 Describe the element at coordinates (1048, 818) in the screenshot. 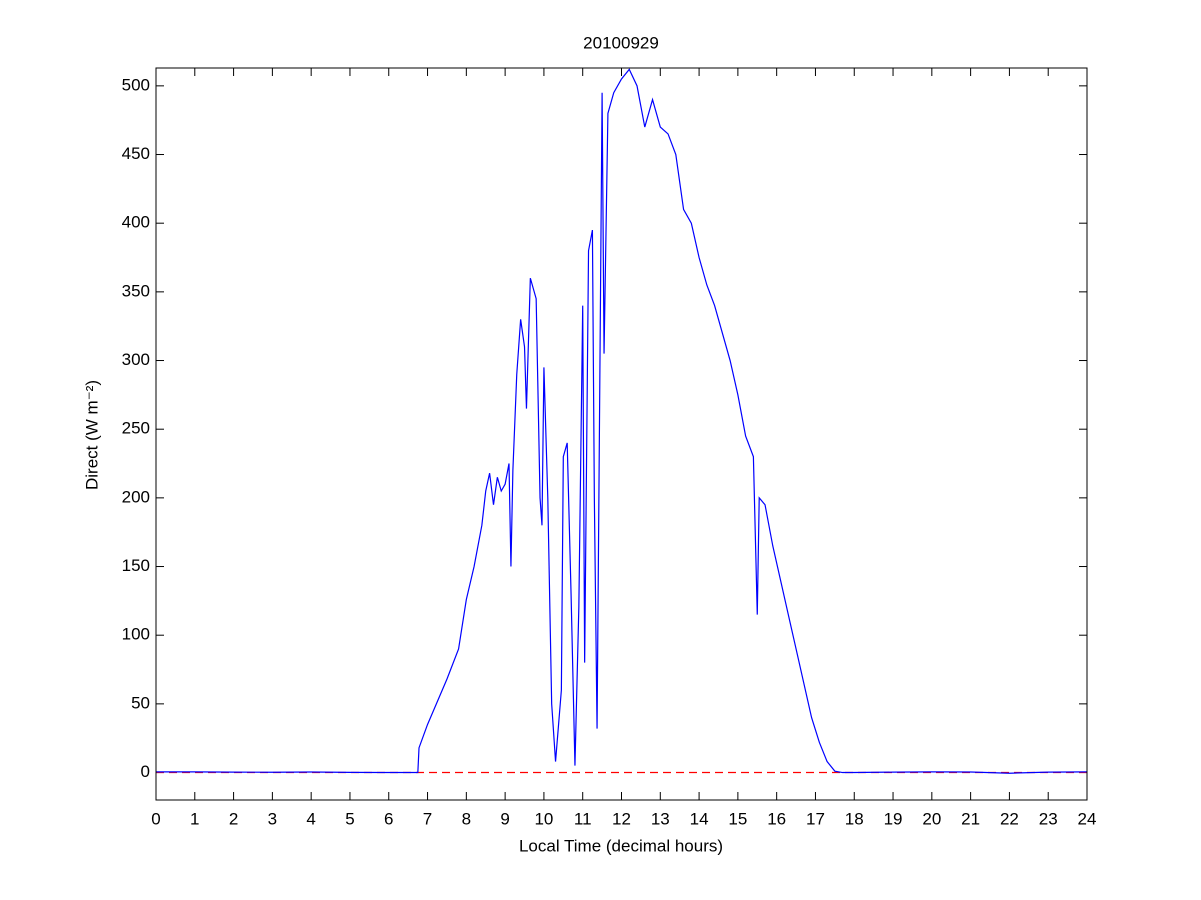

I see `x-tick-label: 23` at that location.